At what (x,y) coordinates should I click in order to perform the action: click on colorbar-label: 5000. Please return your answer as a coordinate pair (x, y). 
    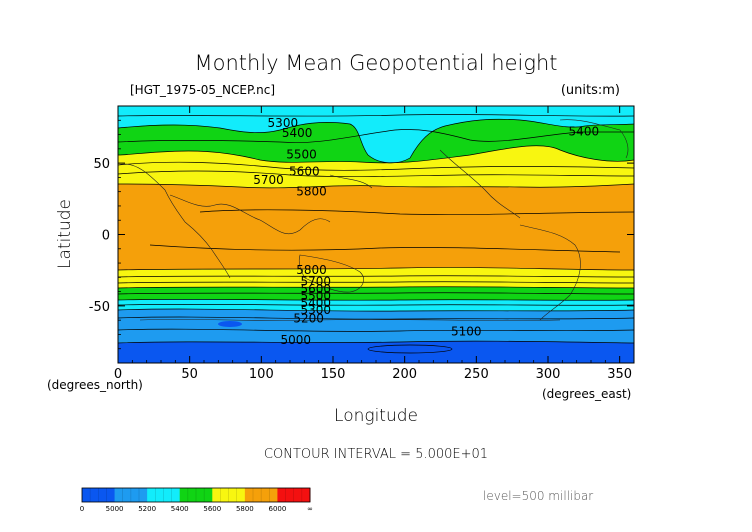
    Looking at the image, I should click on (115, 509).